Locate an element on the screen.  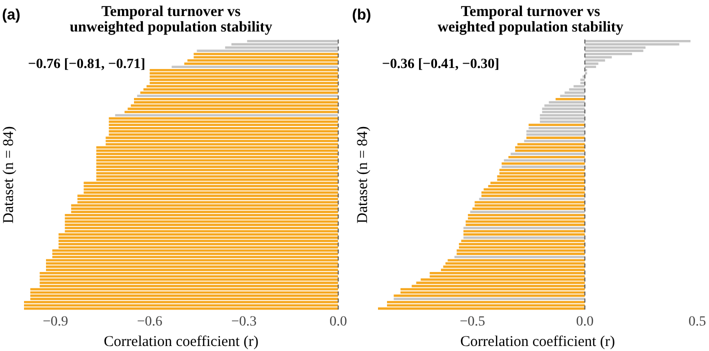
x-tick-label: −0.6 is located at coordinates (149, 322).